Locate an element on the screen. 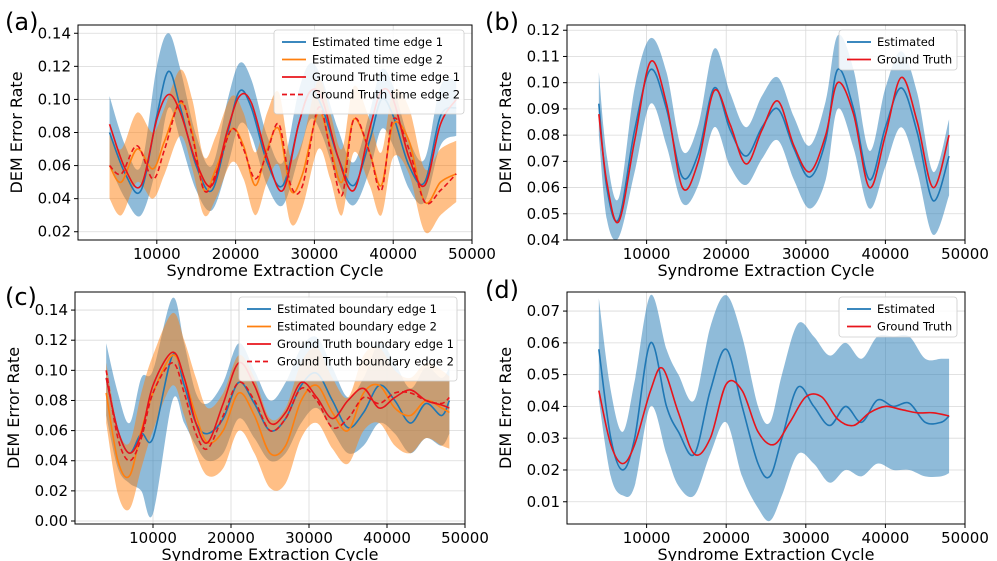 The height and width of the screenshot is (561, 997). legend-label: Estimated time edge 2 is located at coordinates (377, 60).